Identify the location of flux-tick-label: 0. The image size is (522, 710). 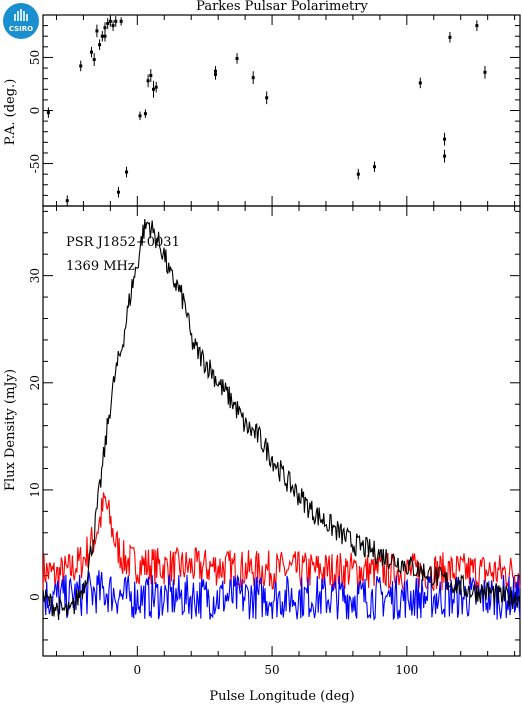
(35, 597).